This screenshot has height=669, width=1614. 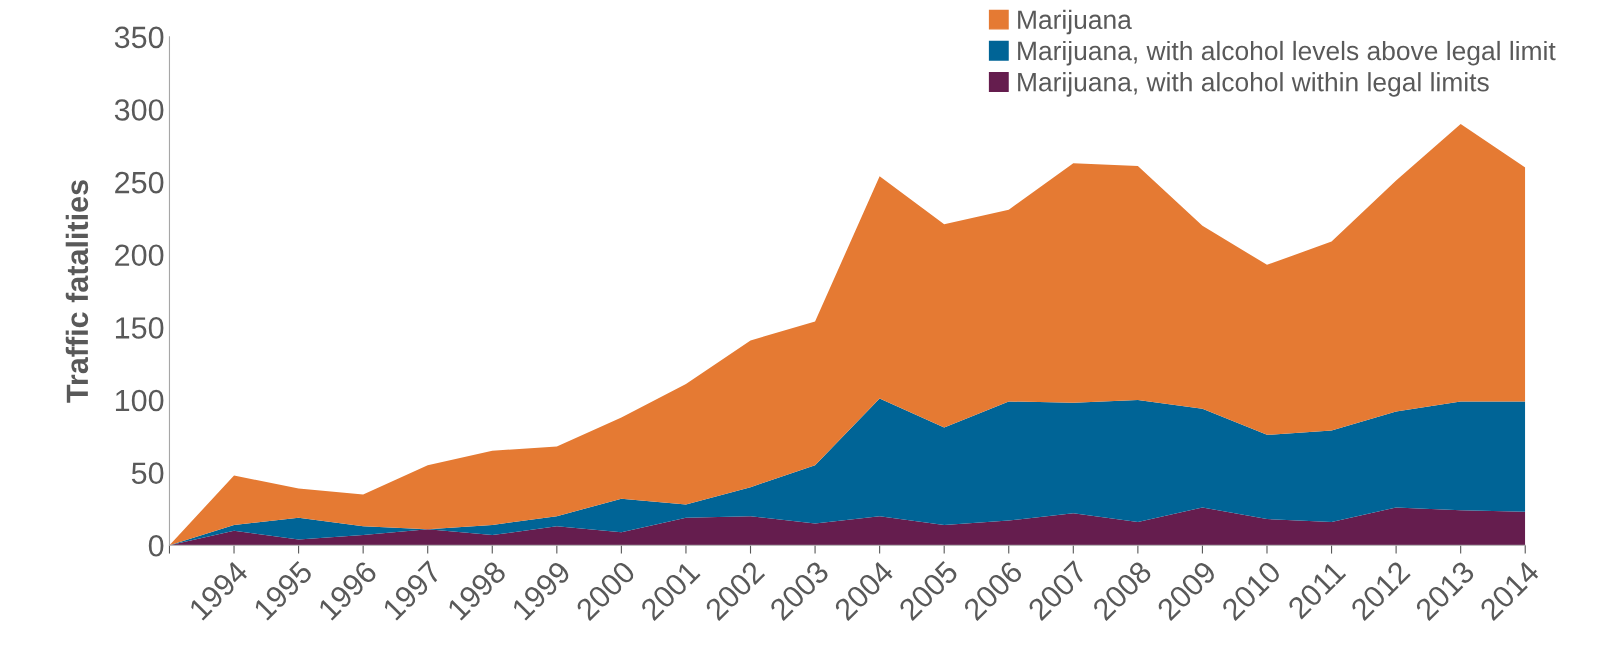 What do you see at coordinates (139, 328) in the screenshot?
I see `y-tick-label: 150` at bounding box center [139, 328].